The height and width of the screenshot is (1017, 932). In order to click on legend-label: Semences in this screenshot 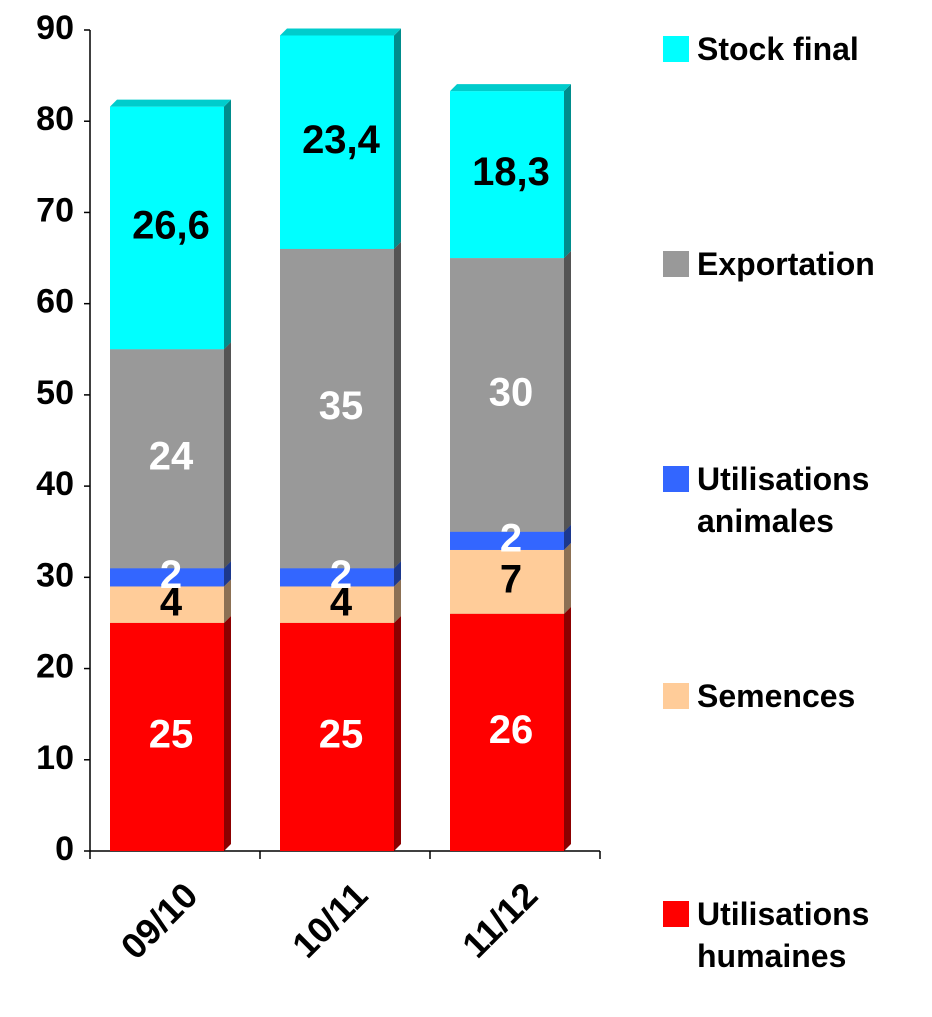, I will do `click(776, 696)`.